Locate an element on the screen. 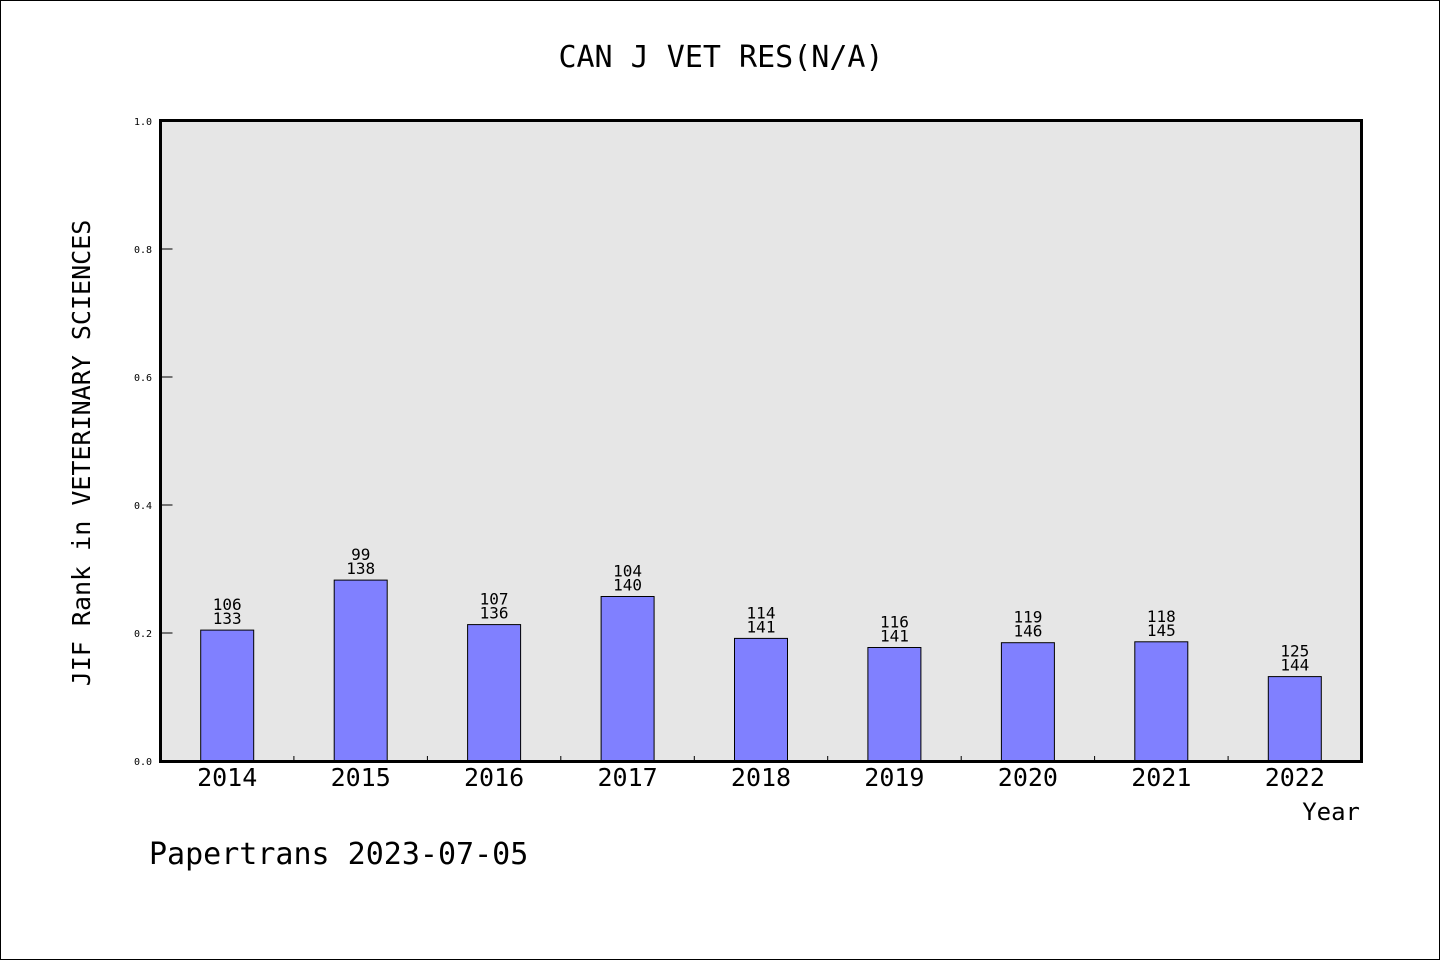 The height and width of the screenshot is (960, 1440). x-tick-label: 2018 is located at coordinates (761, 777).